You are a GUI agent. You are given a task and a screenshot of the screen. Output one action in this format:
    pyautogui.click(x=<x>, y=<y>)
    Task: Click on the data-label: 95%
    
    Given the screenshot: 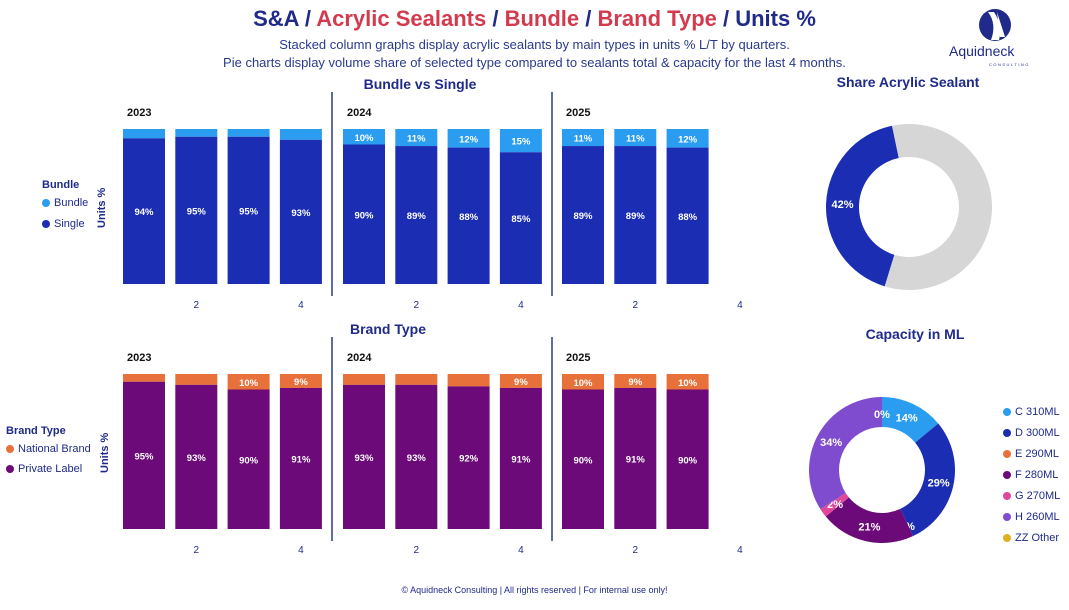 What is the action you would take?
    pyautogui.click(x=144, y=456)
    